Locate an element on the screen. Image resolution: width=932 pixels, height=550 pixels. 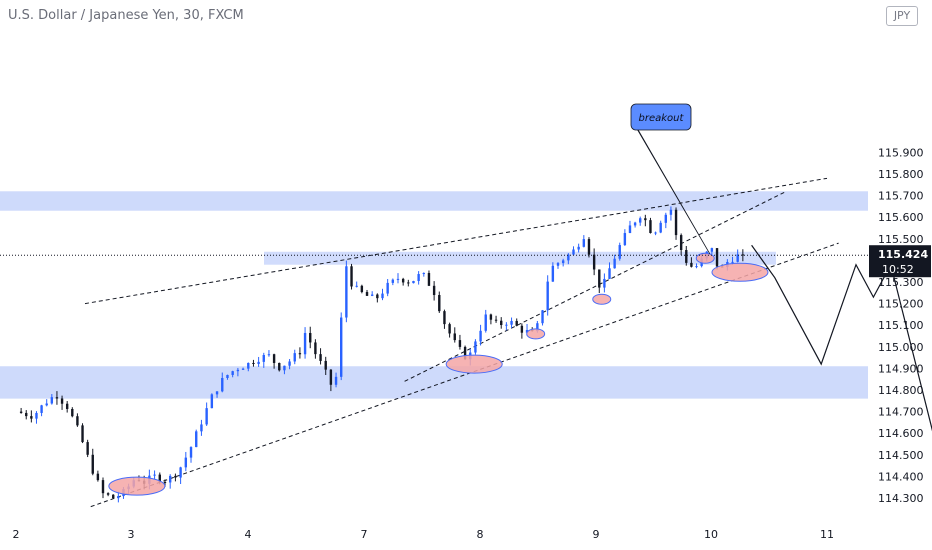
currency-badge: JPY is located at coordinates (902, 16).